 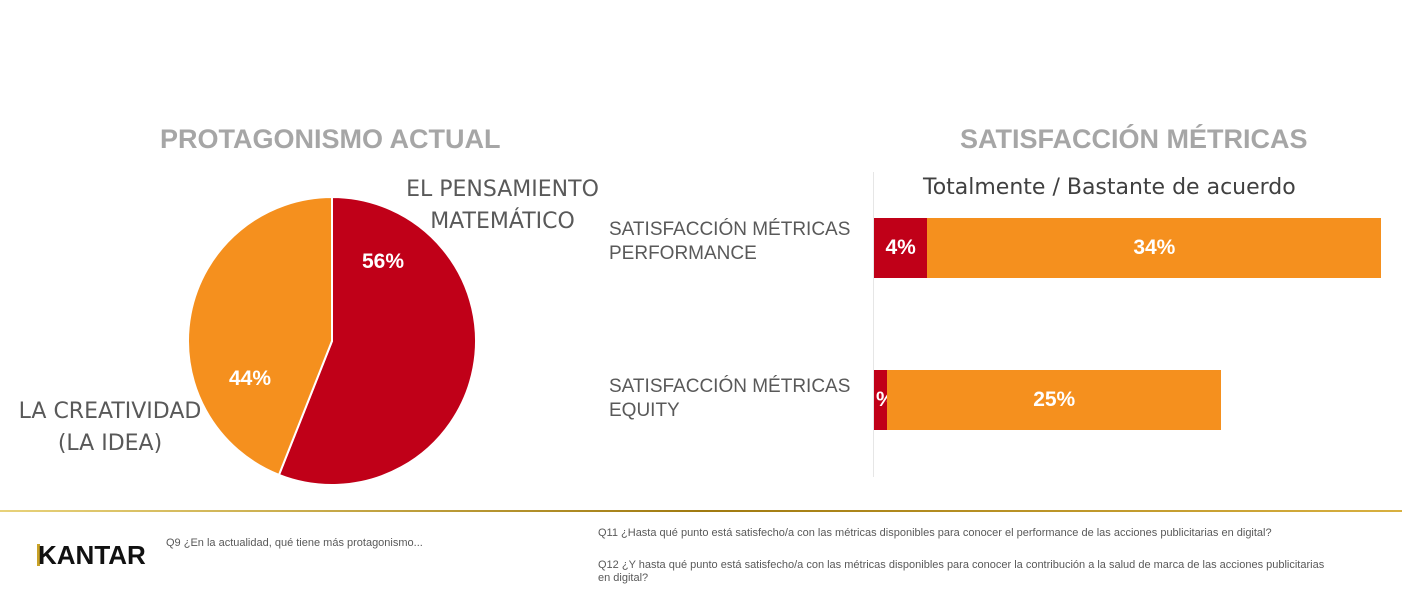 I want to click on legend-creatividad: LA CREATIVIDAD (LA IDEA), so click(x=110, y=427).